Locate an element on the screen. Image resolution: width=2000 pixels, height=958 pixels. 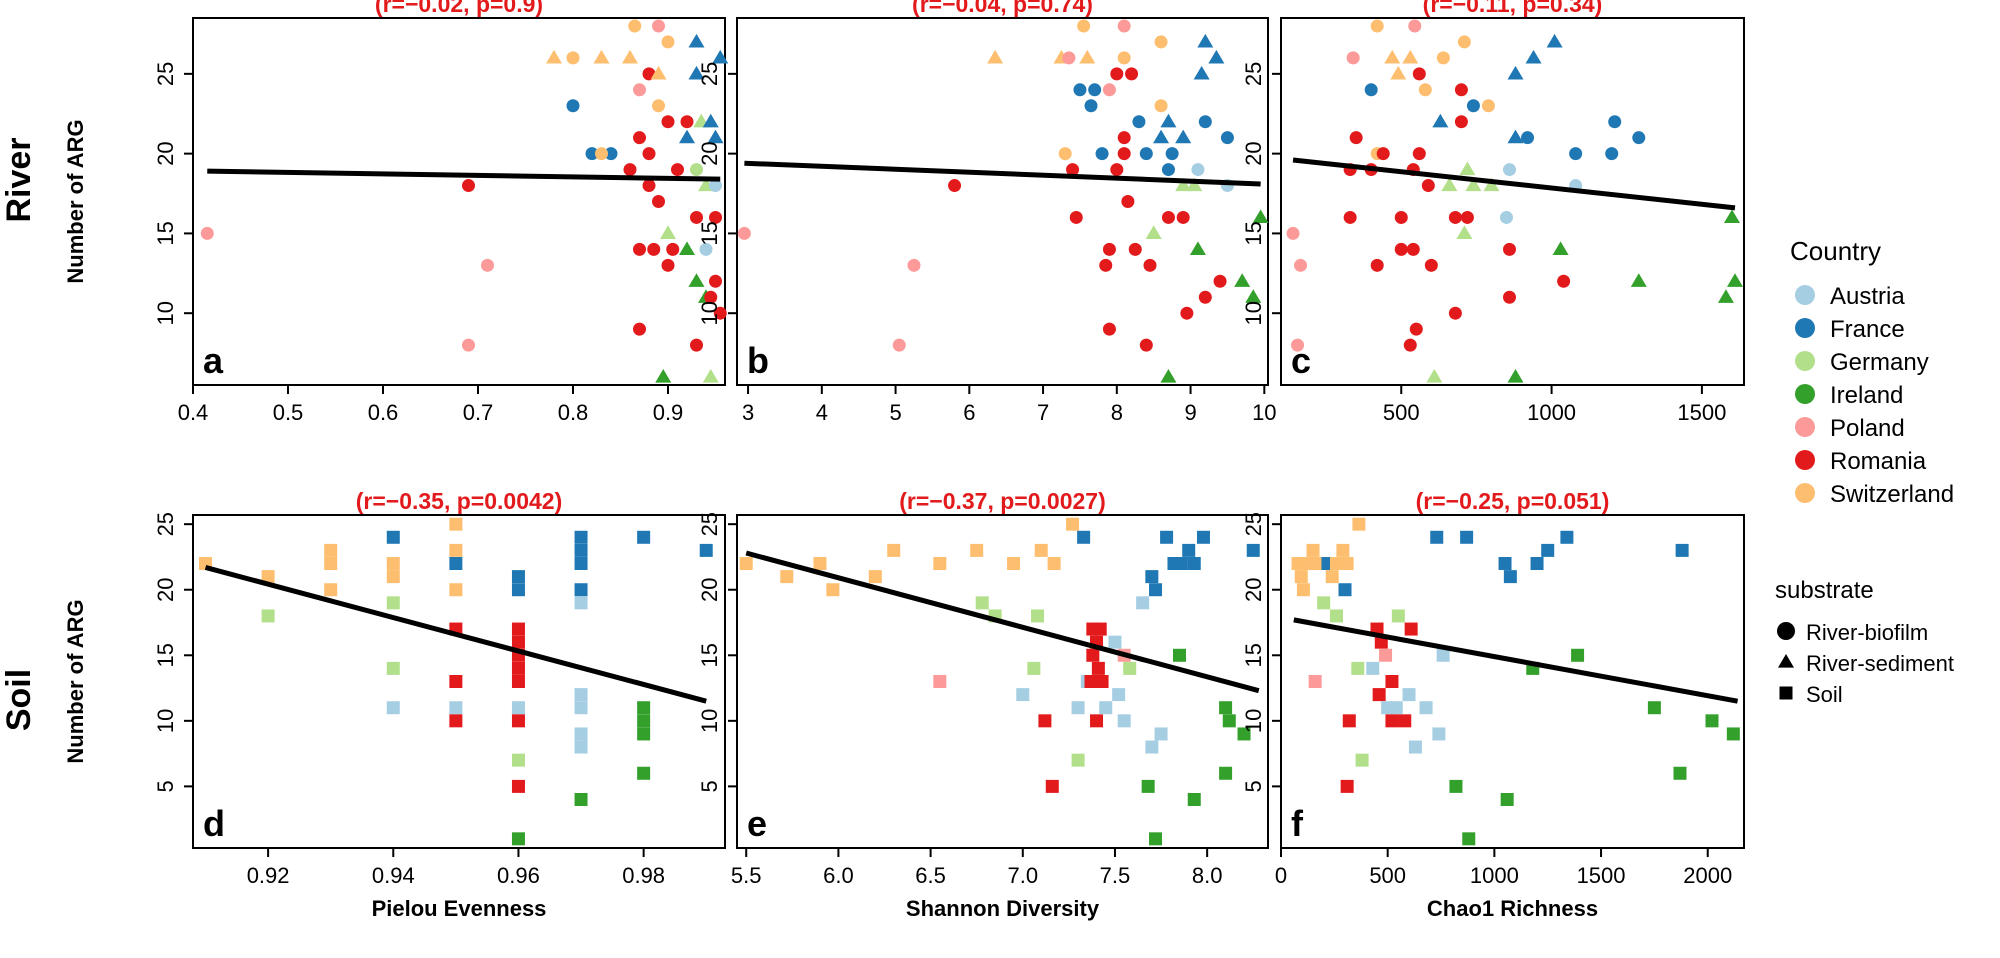
y-axis-label: Number of ARG is located at coordinates (75, 201).